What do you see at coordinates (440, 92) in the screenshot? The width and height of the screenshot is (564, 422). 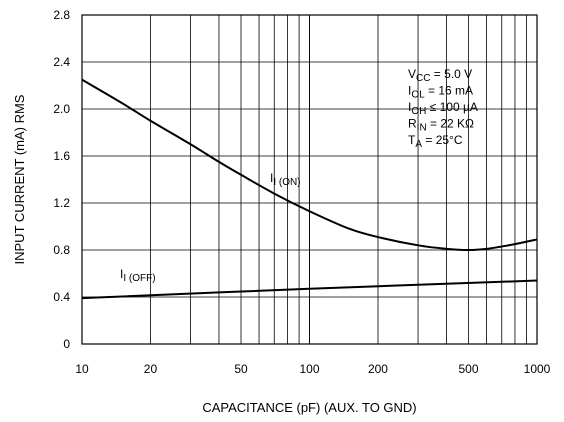 I see `condition-line: IOL = 16 mA` at bounding box center [440, 92].